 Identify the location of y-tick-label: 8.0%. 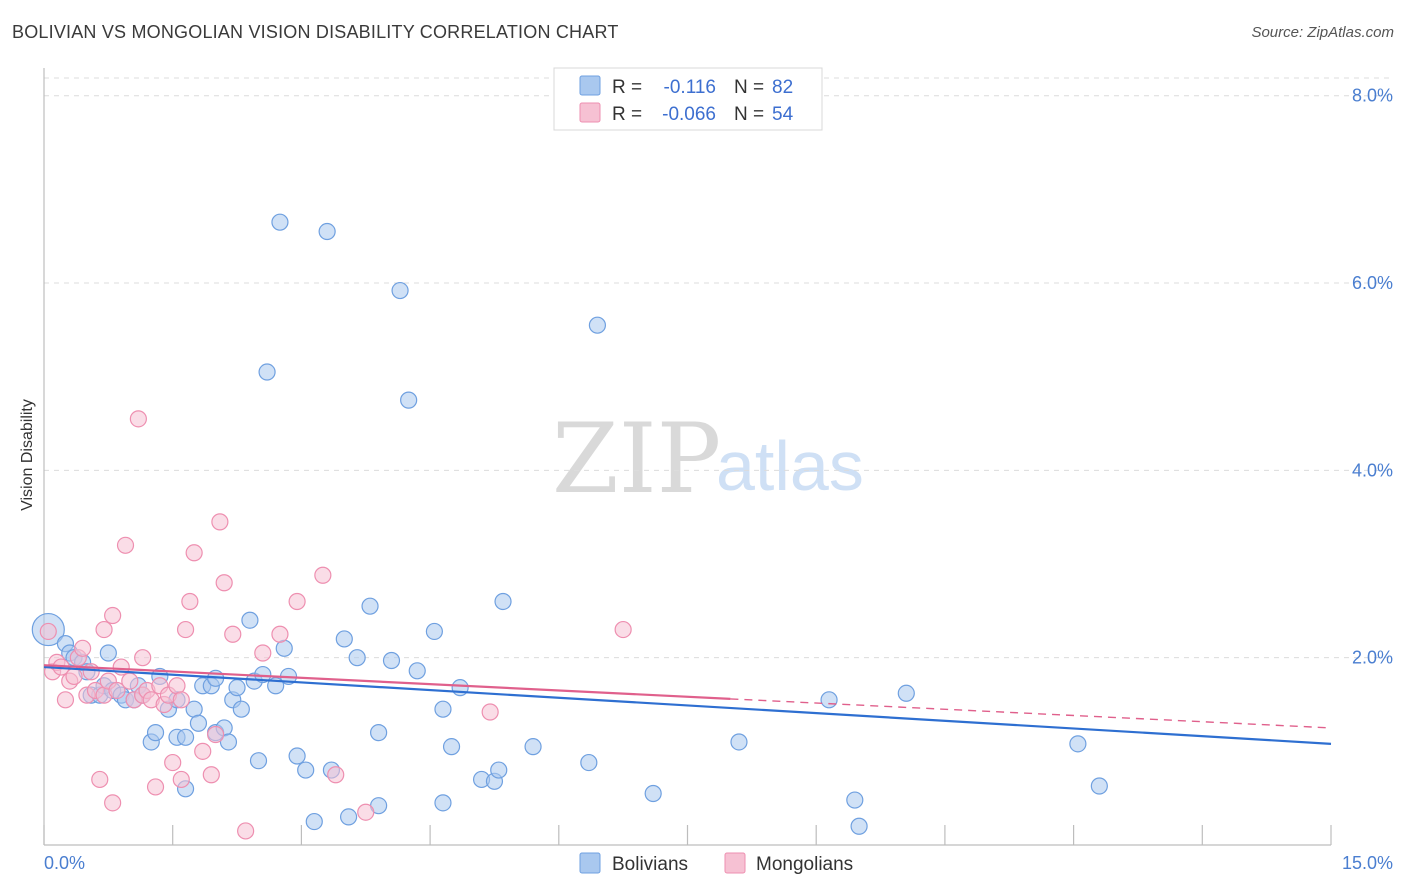
(1372, 96).